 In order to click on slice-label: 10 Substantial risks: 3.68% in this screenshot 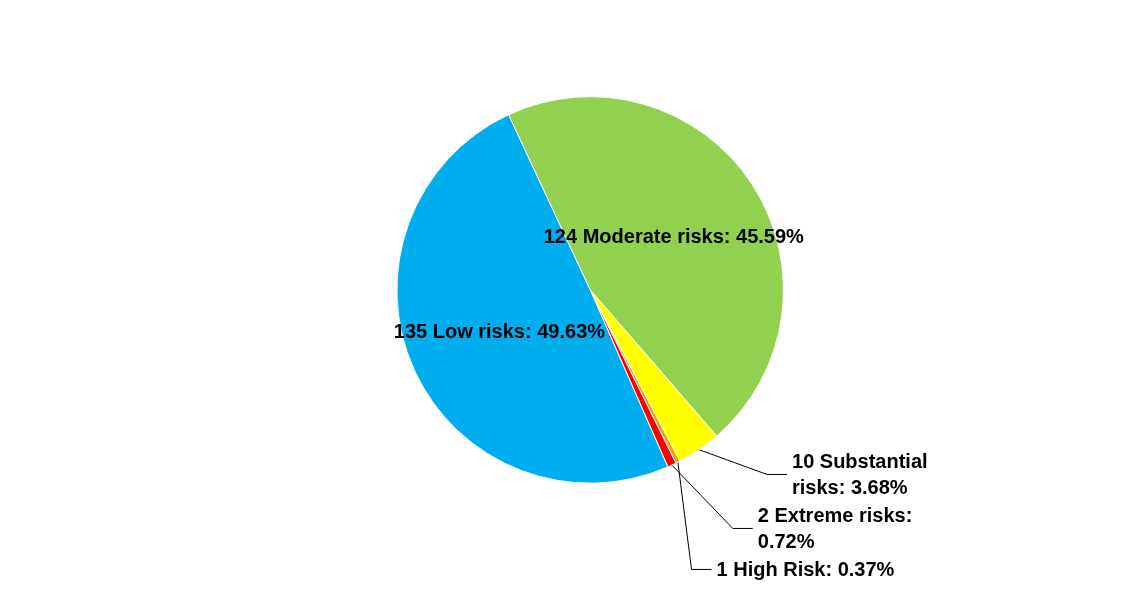, I will do `click(863, 474)`.